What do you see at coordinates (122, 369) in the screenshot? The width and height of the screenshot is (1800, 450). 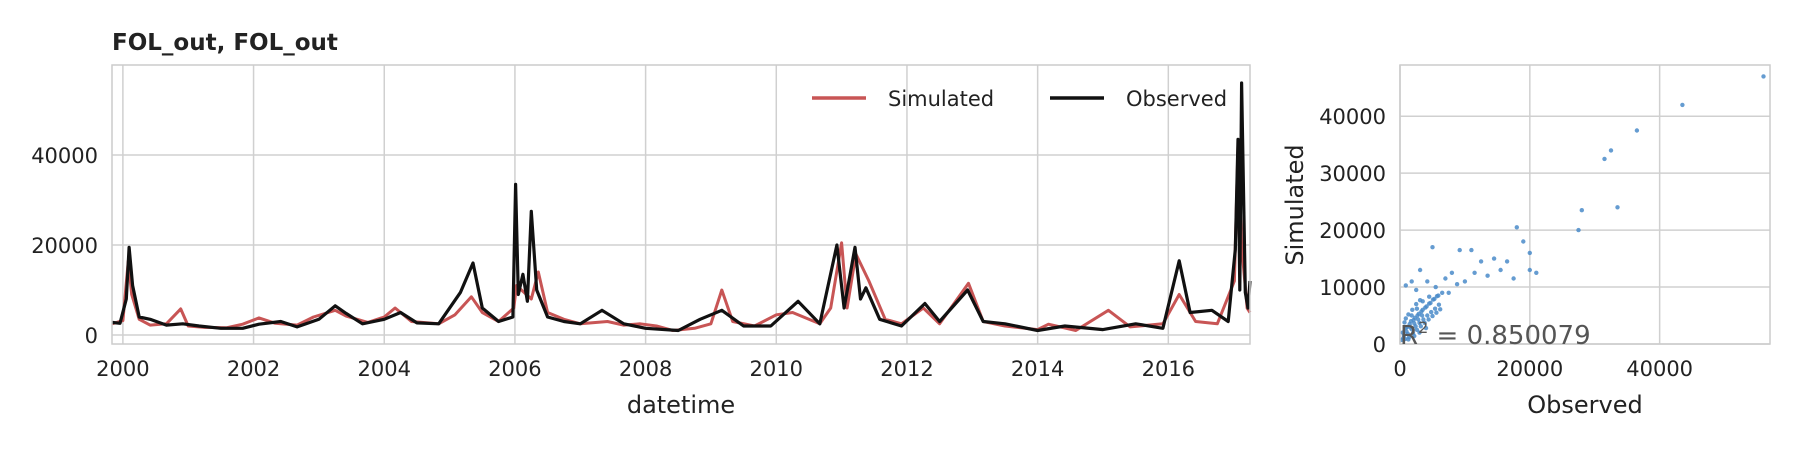 I see `x-tick-label-2000: 2000` at bounding box center [122, 369].